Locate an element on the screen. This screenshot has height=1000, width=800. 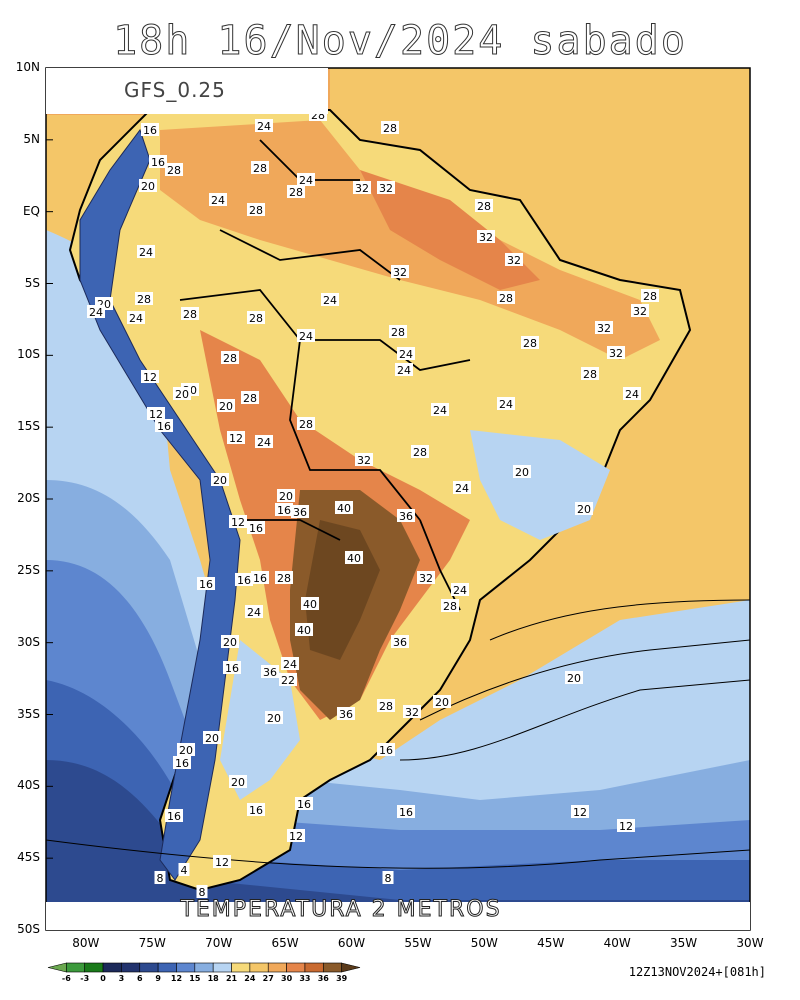
colorbar-tick-label: 39 is located at coordinates (342, 978).